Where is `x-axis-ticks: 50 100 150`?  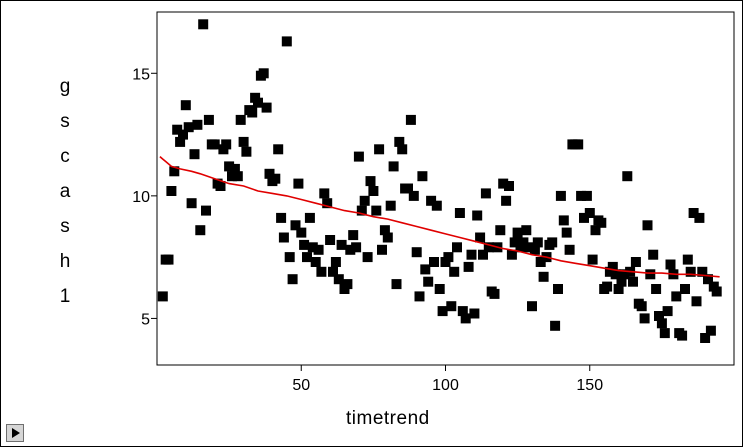
x-axis-ticks: 50 100 150 is located at coordinates (447, 379).